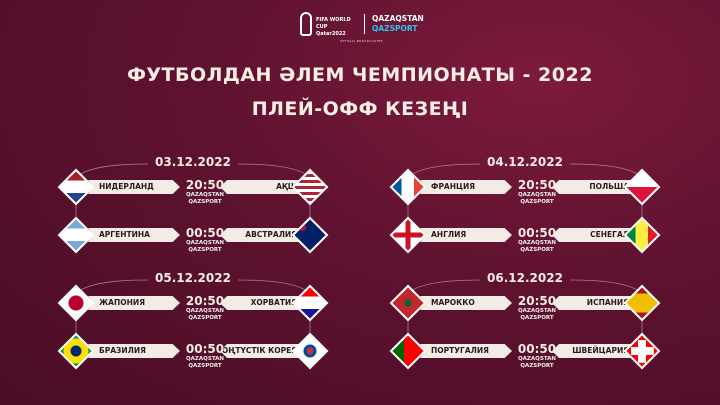 The width and height of the screenshot is (720, 405). What do you see at coordinates (466, 235) in the screenshot?
I see `home-team-label: АНГЛИЯ` at bounding box center [466, 235].